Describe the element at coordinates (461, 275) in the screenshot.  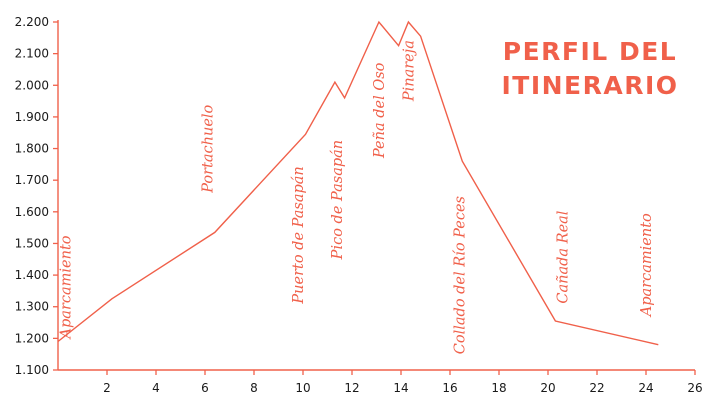
I see `place-label: Collado del Río Peces` at that location.